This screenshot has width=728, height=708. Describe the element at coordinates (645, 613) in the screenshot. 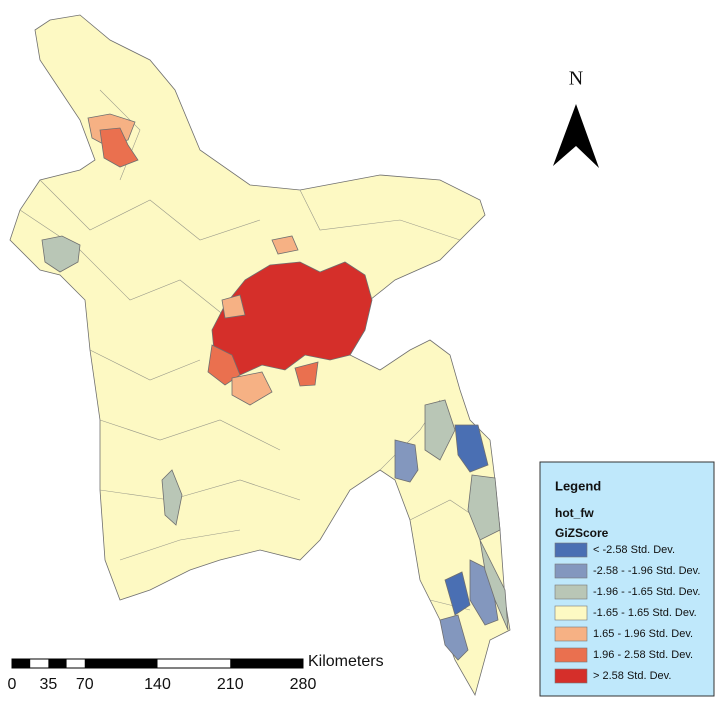

I see `legend-label: -1.65 - 1.65 Std. Dev.` at that location.